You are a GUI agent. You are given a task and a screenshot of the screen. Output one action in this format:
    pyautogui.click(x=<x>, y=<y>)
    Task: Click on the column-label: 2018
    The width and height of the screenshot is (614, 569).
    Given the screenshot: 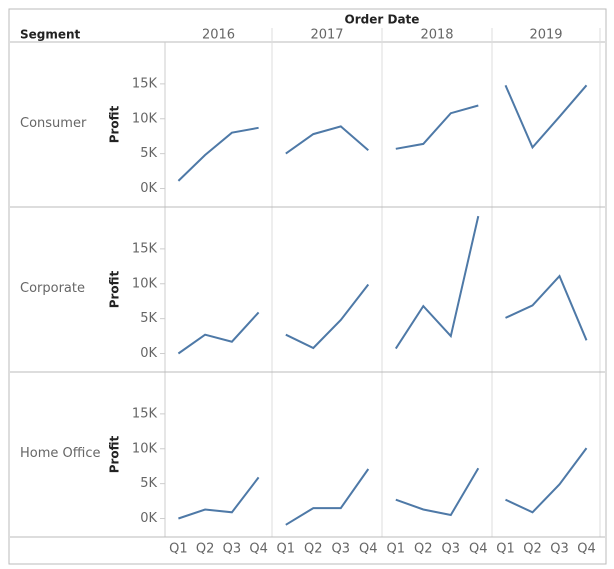 What is the action you would take?
    pyautogui.click(x=436, y=35)
    